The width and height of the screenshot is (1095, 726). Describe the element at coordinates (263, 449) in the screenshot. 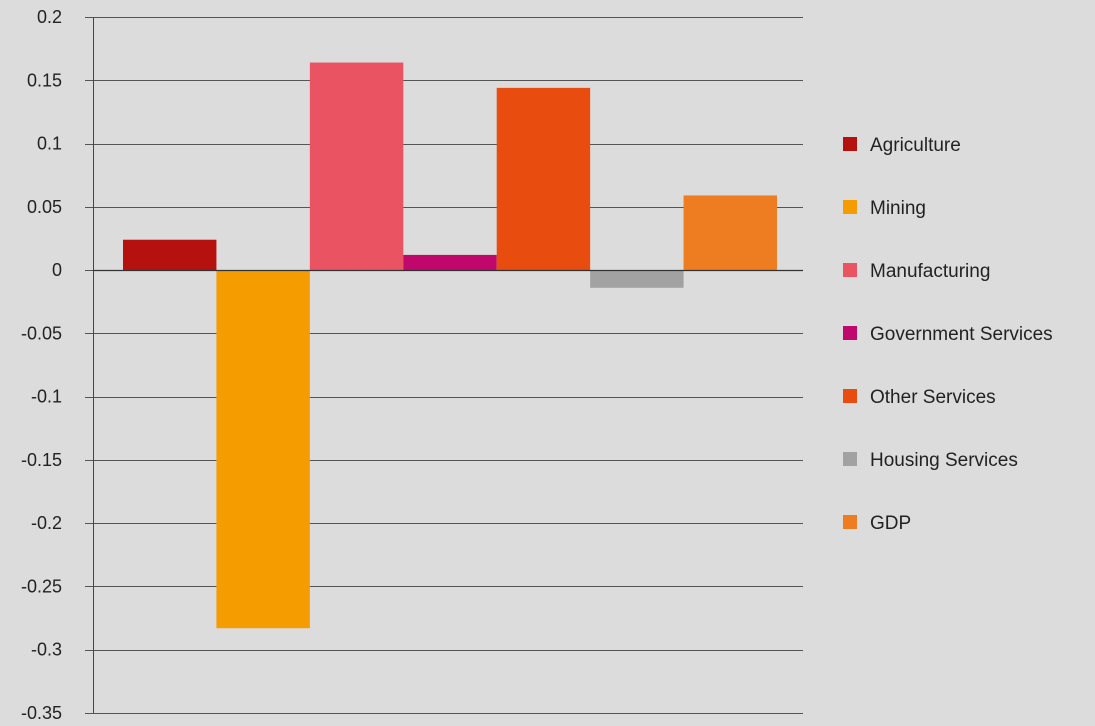

I see `bar-mining` at that location.